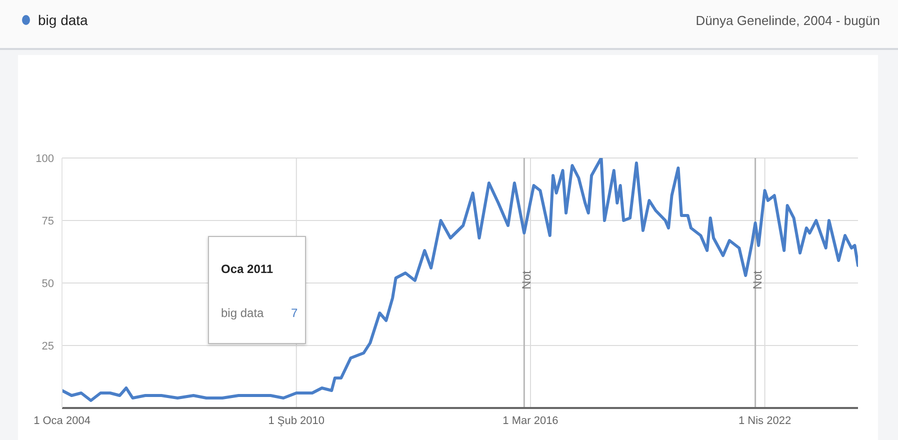 The width and height of the screenshot is (898, 440). What do you see at coordinates (247, 269) in the screenshot?
I see `annotation: Oca 2011` at bounding box center [247, 269].